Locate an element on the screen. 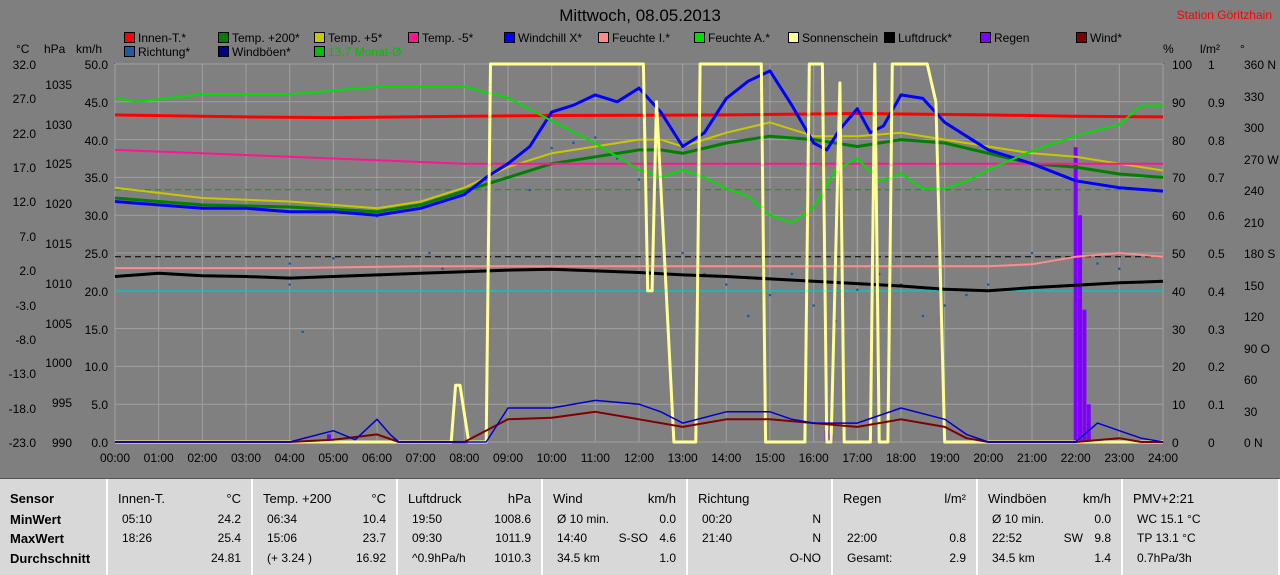 The height and width of the screenshot is (575, 1280). legend-item: Feuchte I.* is located at coordinates (634, 38).